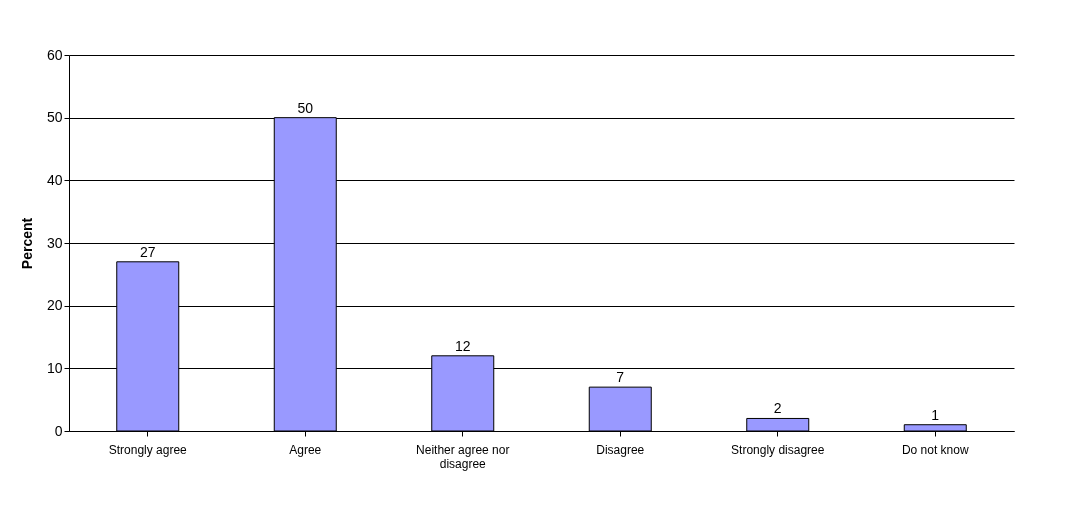 The height and width of the screenshot is (515, 1083). Describe the element at coordinates (54, 242) in the screenshot. I see `y-tick-label: 30` at that location.